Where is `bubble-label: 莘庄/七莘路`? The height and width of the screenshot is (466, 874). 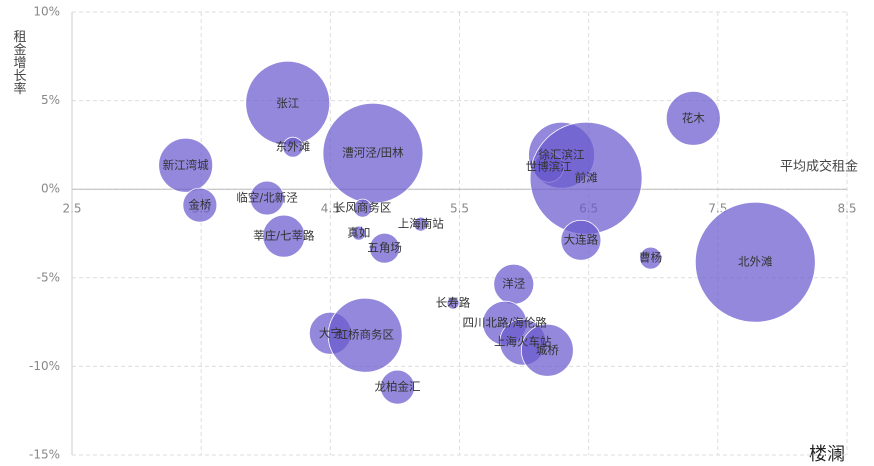 bubble-label: 莘庄/七莘路 is located at coordinates (284, 236).